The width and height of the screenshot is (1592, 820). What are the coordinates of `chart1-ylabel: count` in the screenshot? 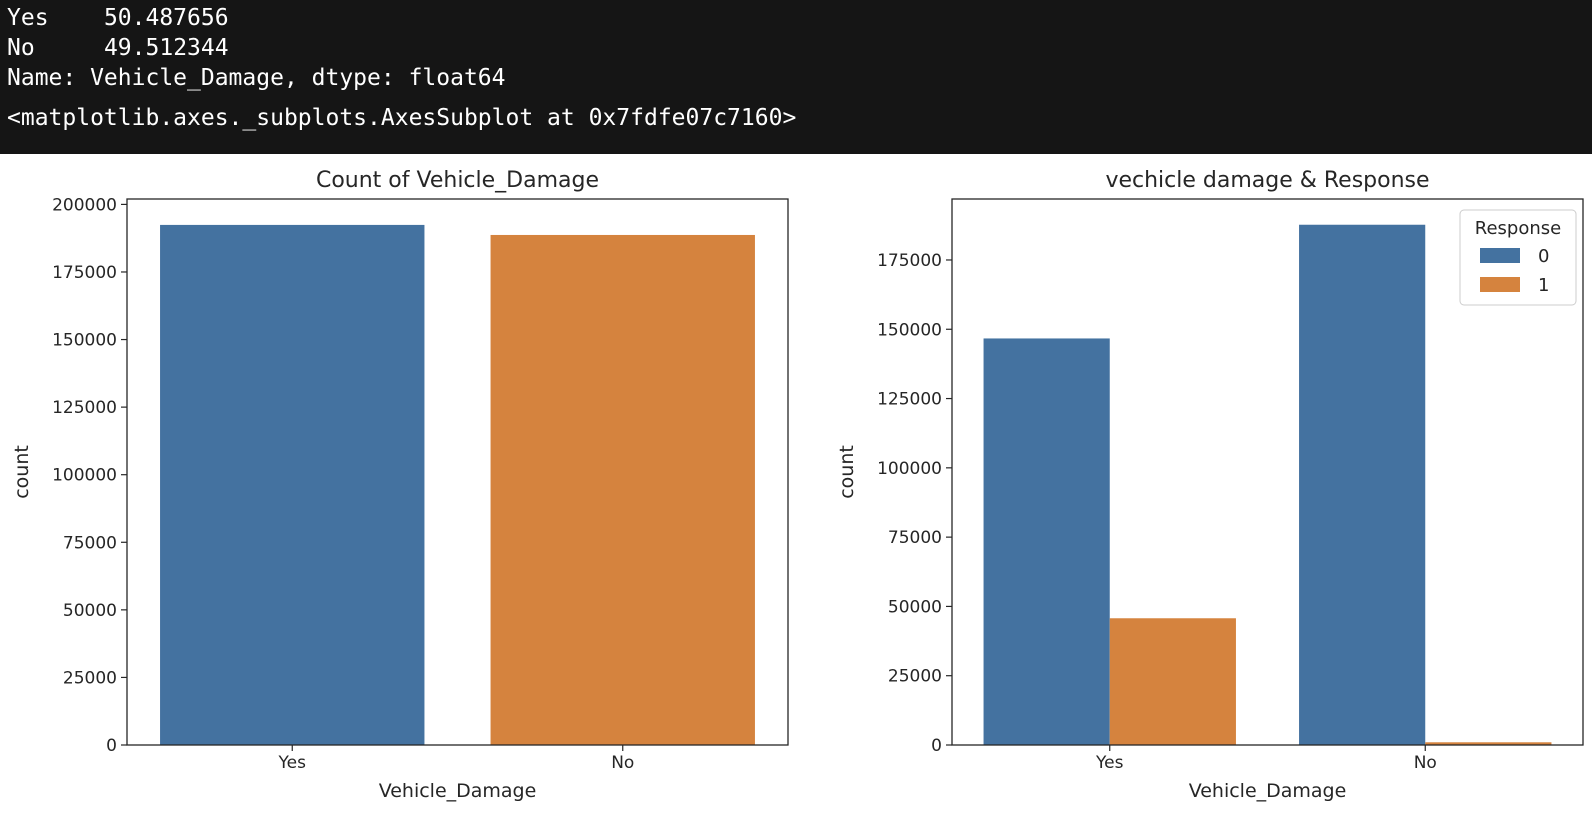 It's located at (22, 472).